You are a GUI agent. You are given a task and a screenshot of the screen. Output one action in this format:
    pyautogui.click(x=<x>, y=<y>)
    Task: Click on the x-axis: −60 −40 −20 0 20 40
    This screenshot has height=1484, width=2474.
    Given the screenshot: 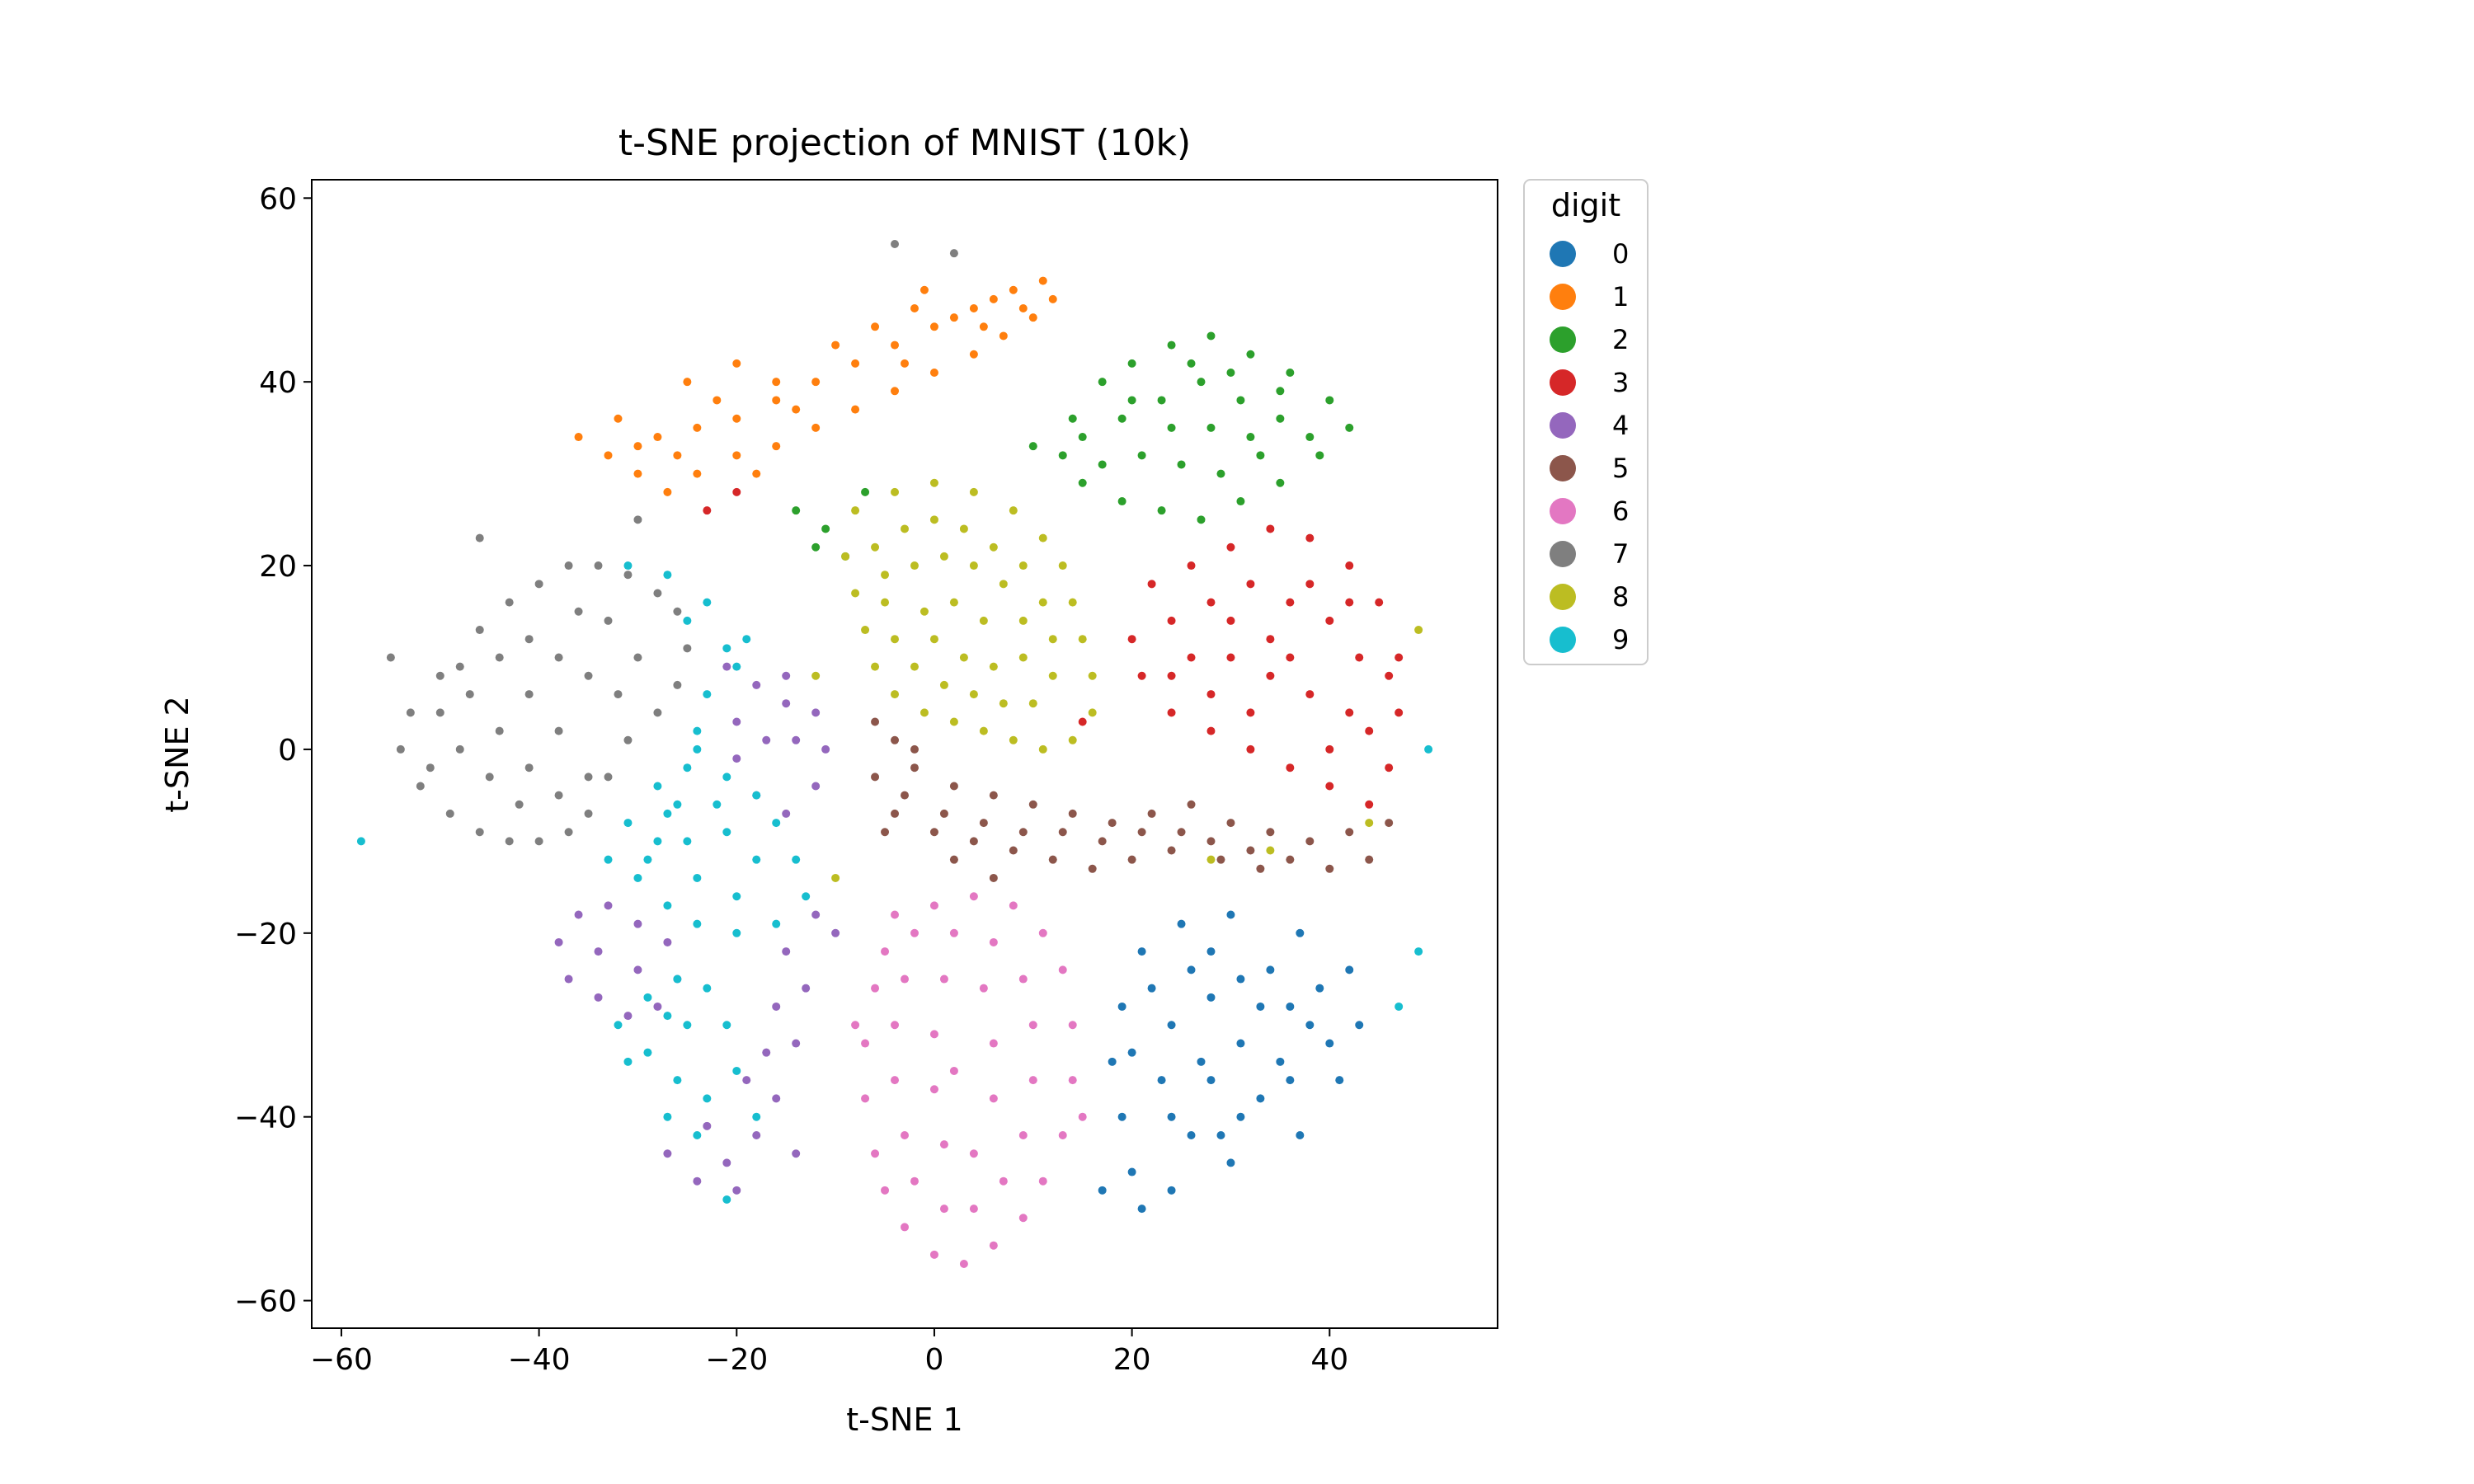 What is the action you would take?
    pyautogui.click(x=829, y=1352)
    